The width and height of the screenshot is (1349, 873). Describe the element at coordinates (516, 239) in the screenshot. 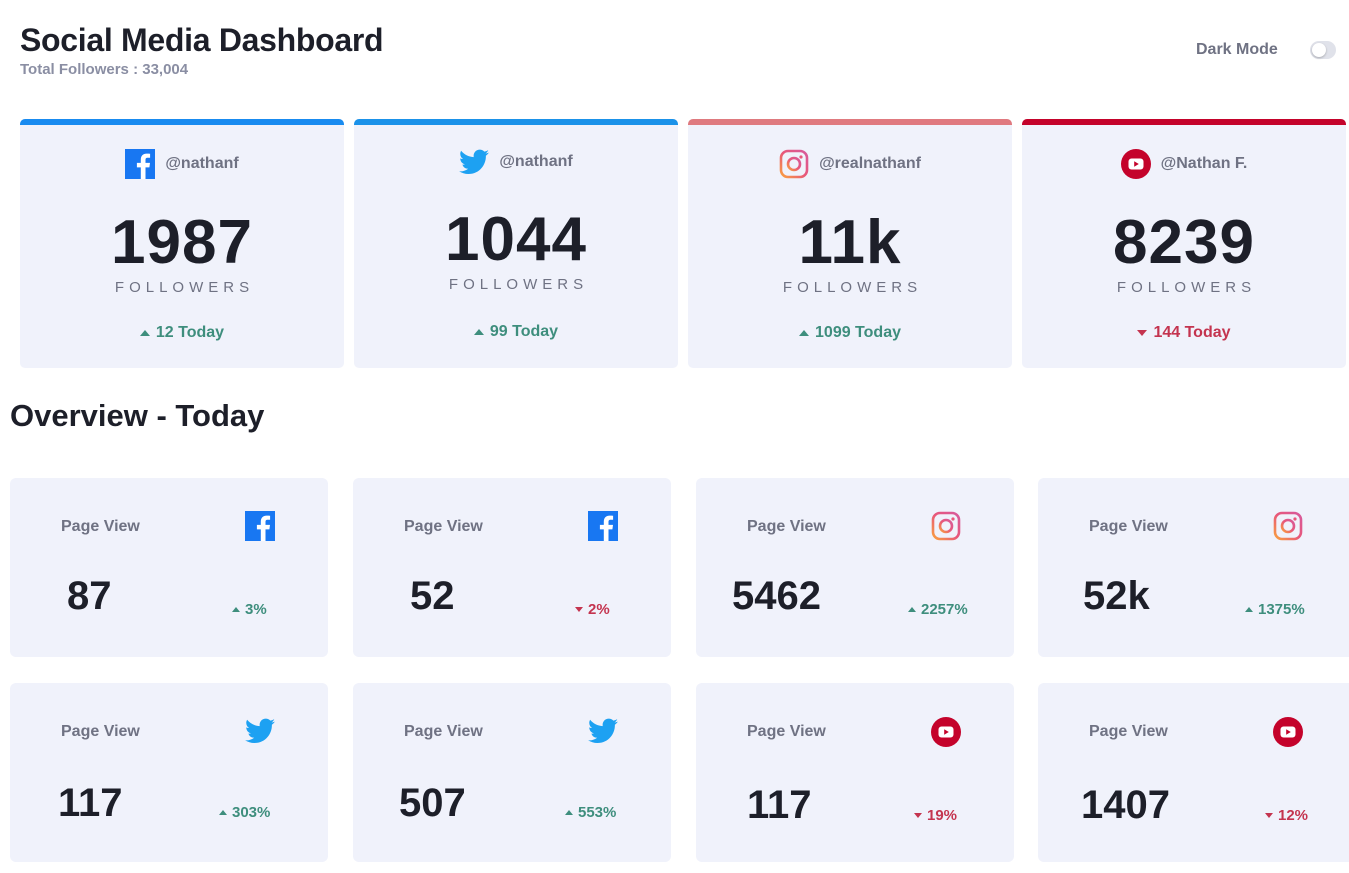

I see `follower-count: 1044` at that location.